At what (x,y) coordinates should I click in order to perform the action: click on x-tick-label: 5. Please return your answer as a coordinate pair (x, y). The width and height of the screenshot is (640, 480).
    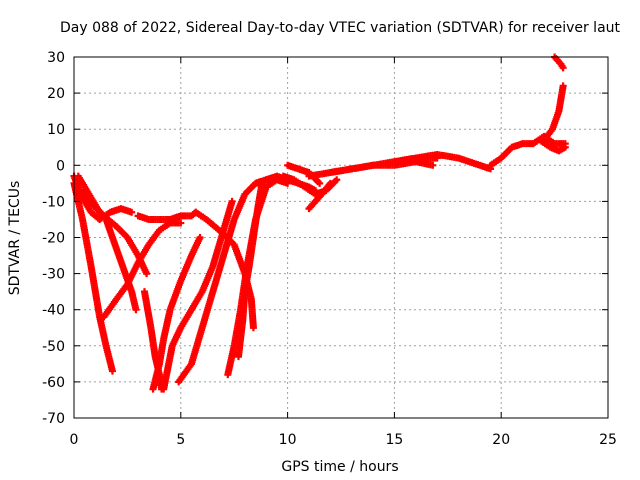
    Looking at the image, I should click on (180, 440).